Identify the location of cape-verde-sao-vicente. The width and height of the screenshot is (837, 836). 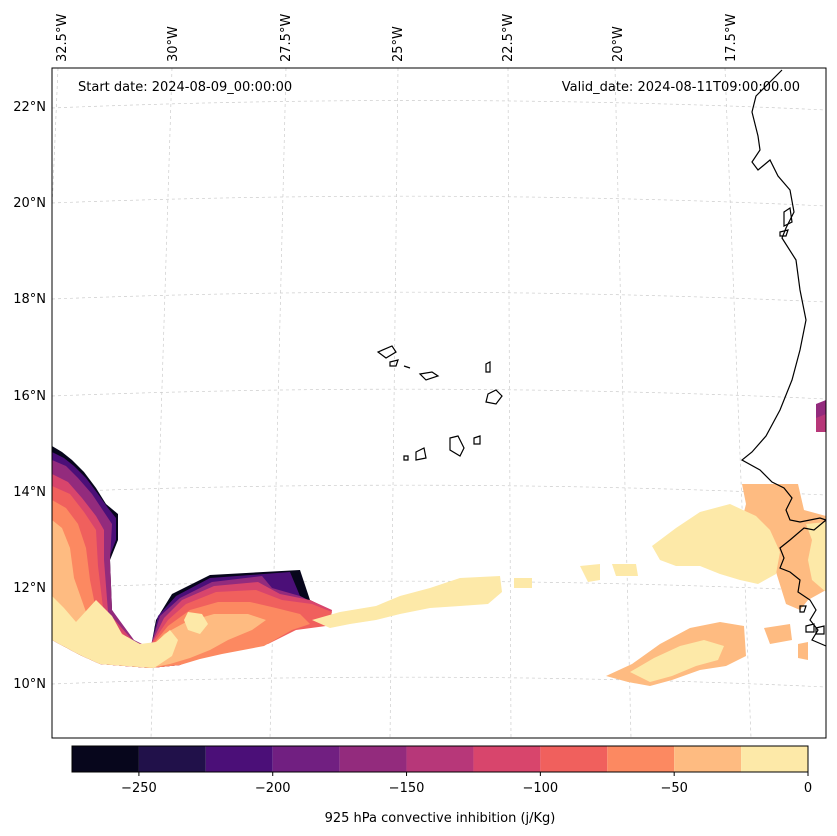
(394, 363).